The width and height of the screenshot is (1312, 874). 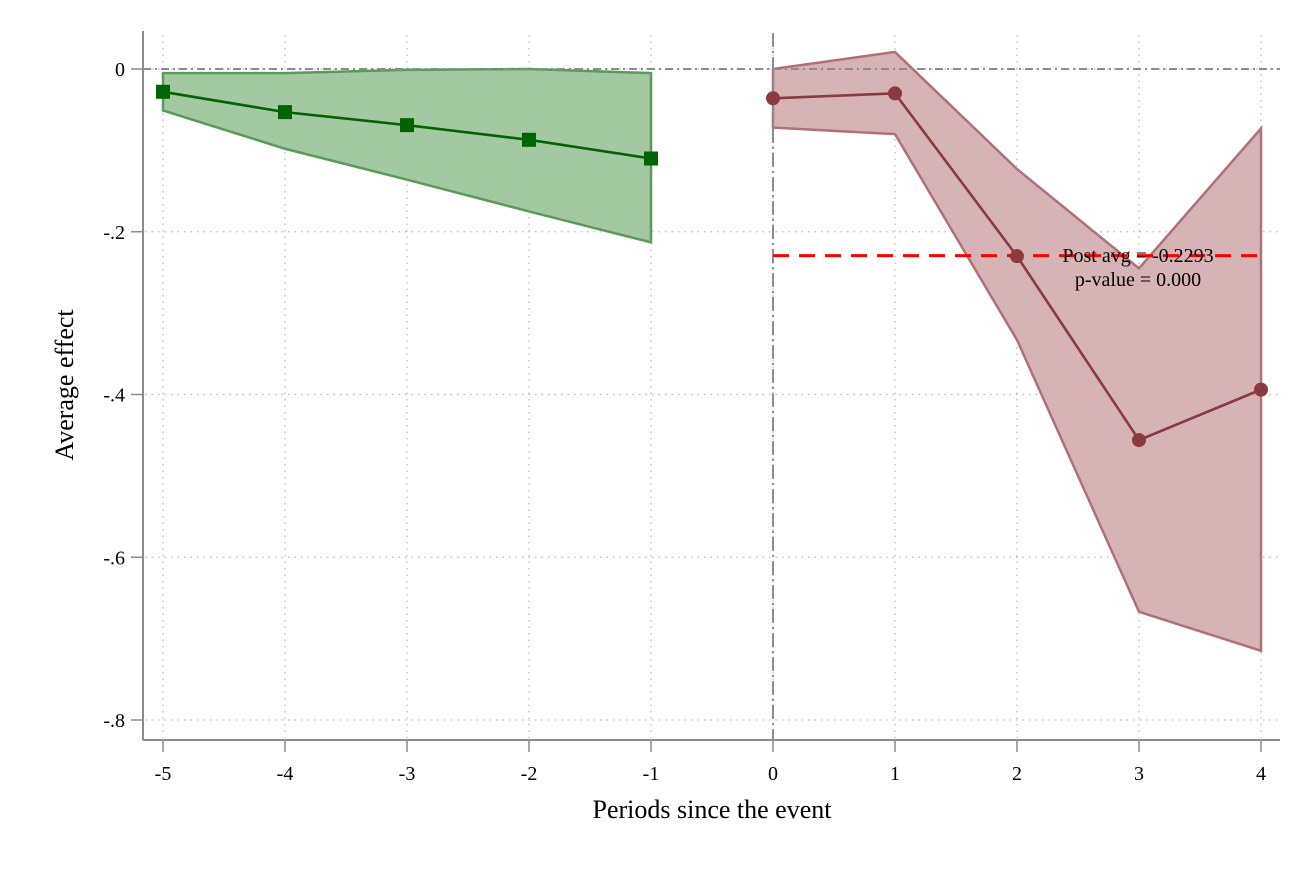 I want to click on x-tick-label: 1, so click(x=895, y=774).